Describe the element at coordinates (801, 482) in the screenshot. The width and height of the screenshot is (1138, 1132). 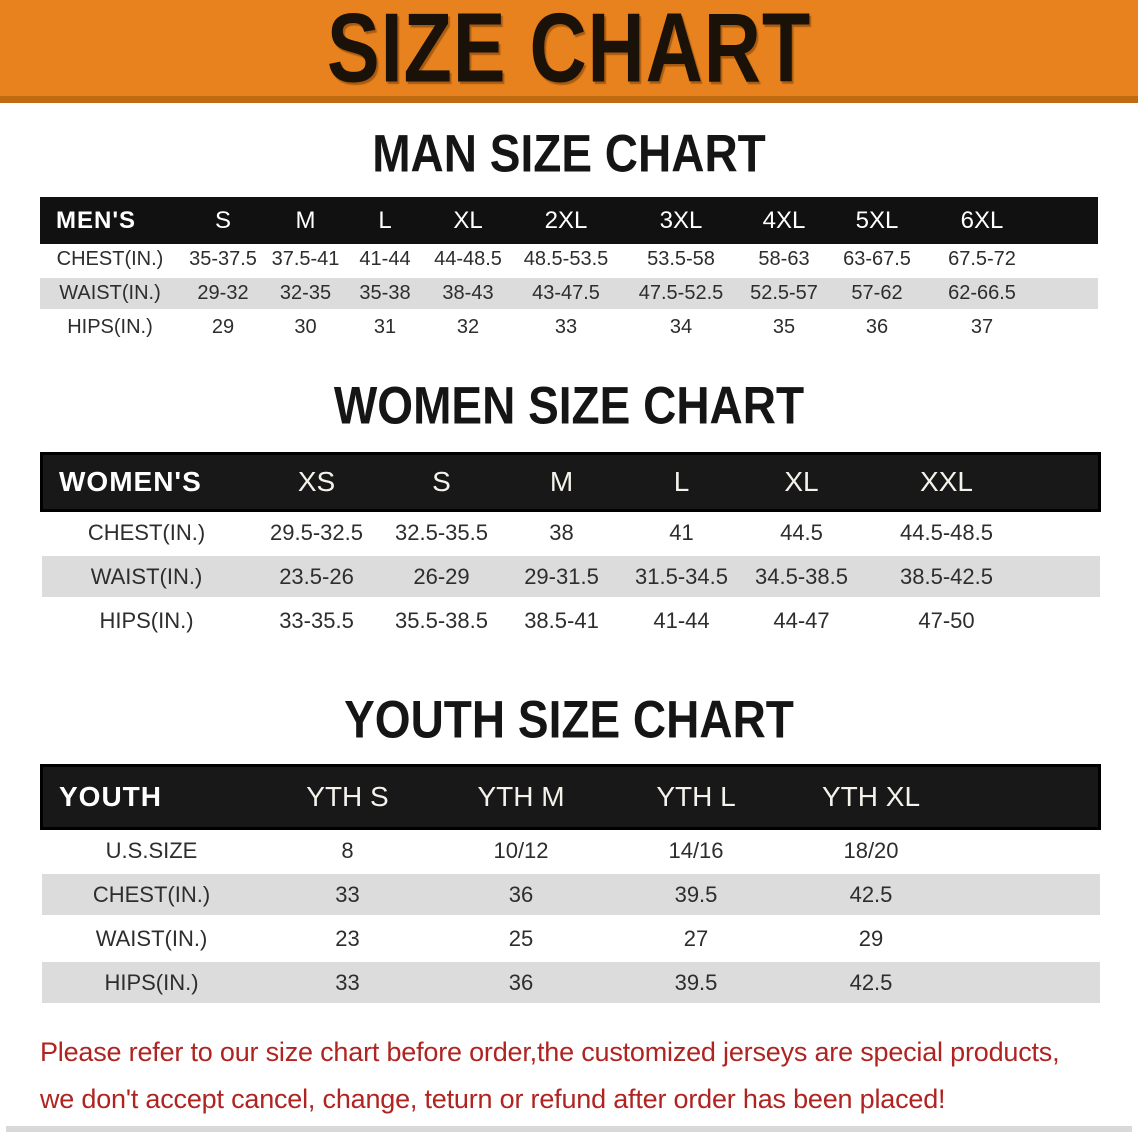
I see `women-col-header: XL` at that location.